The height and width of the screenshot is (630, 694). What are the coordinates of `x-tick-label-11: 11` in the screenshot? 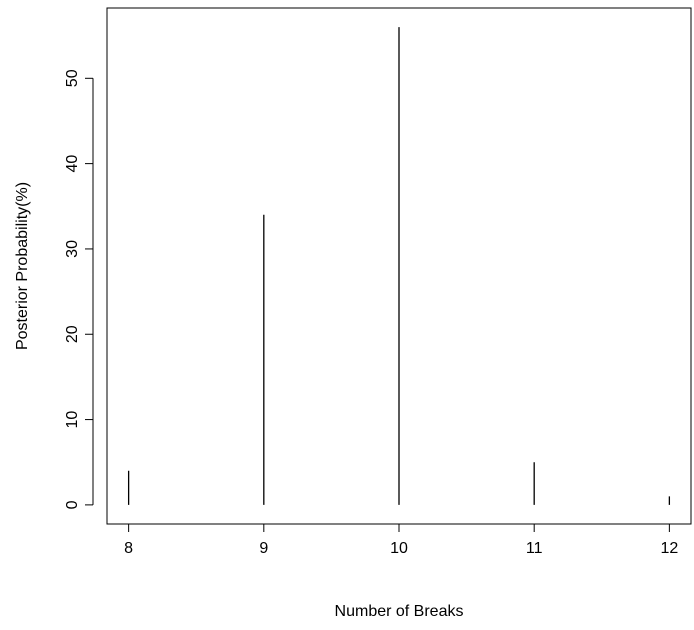 It's located at (534, 548).